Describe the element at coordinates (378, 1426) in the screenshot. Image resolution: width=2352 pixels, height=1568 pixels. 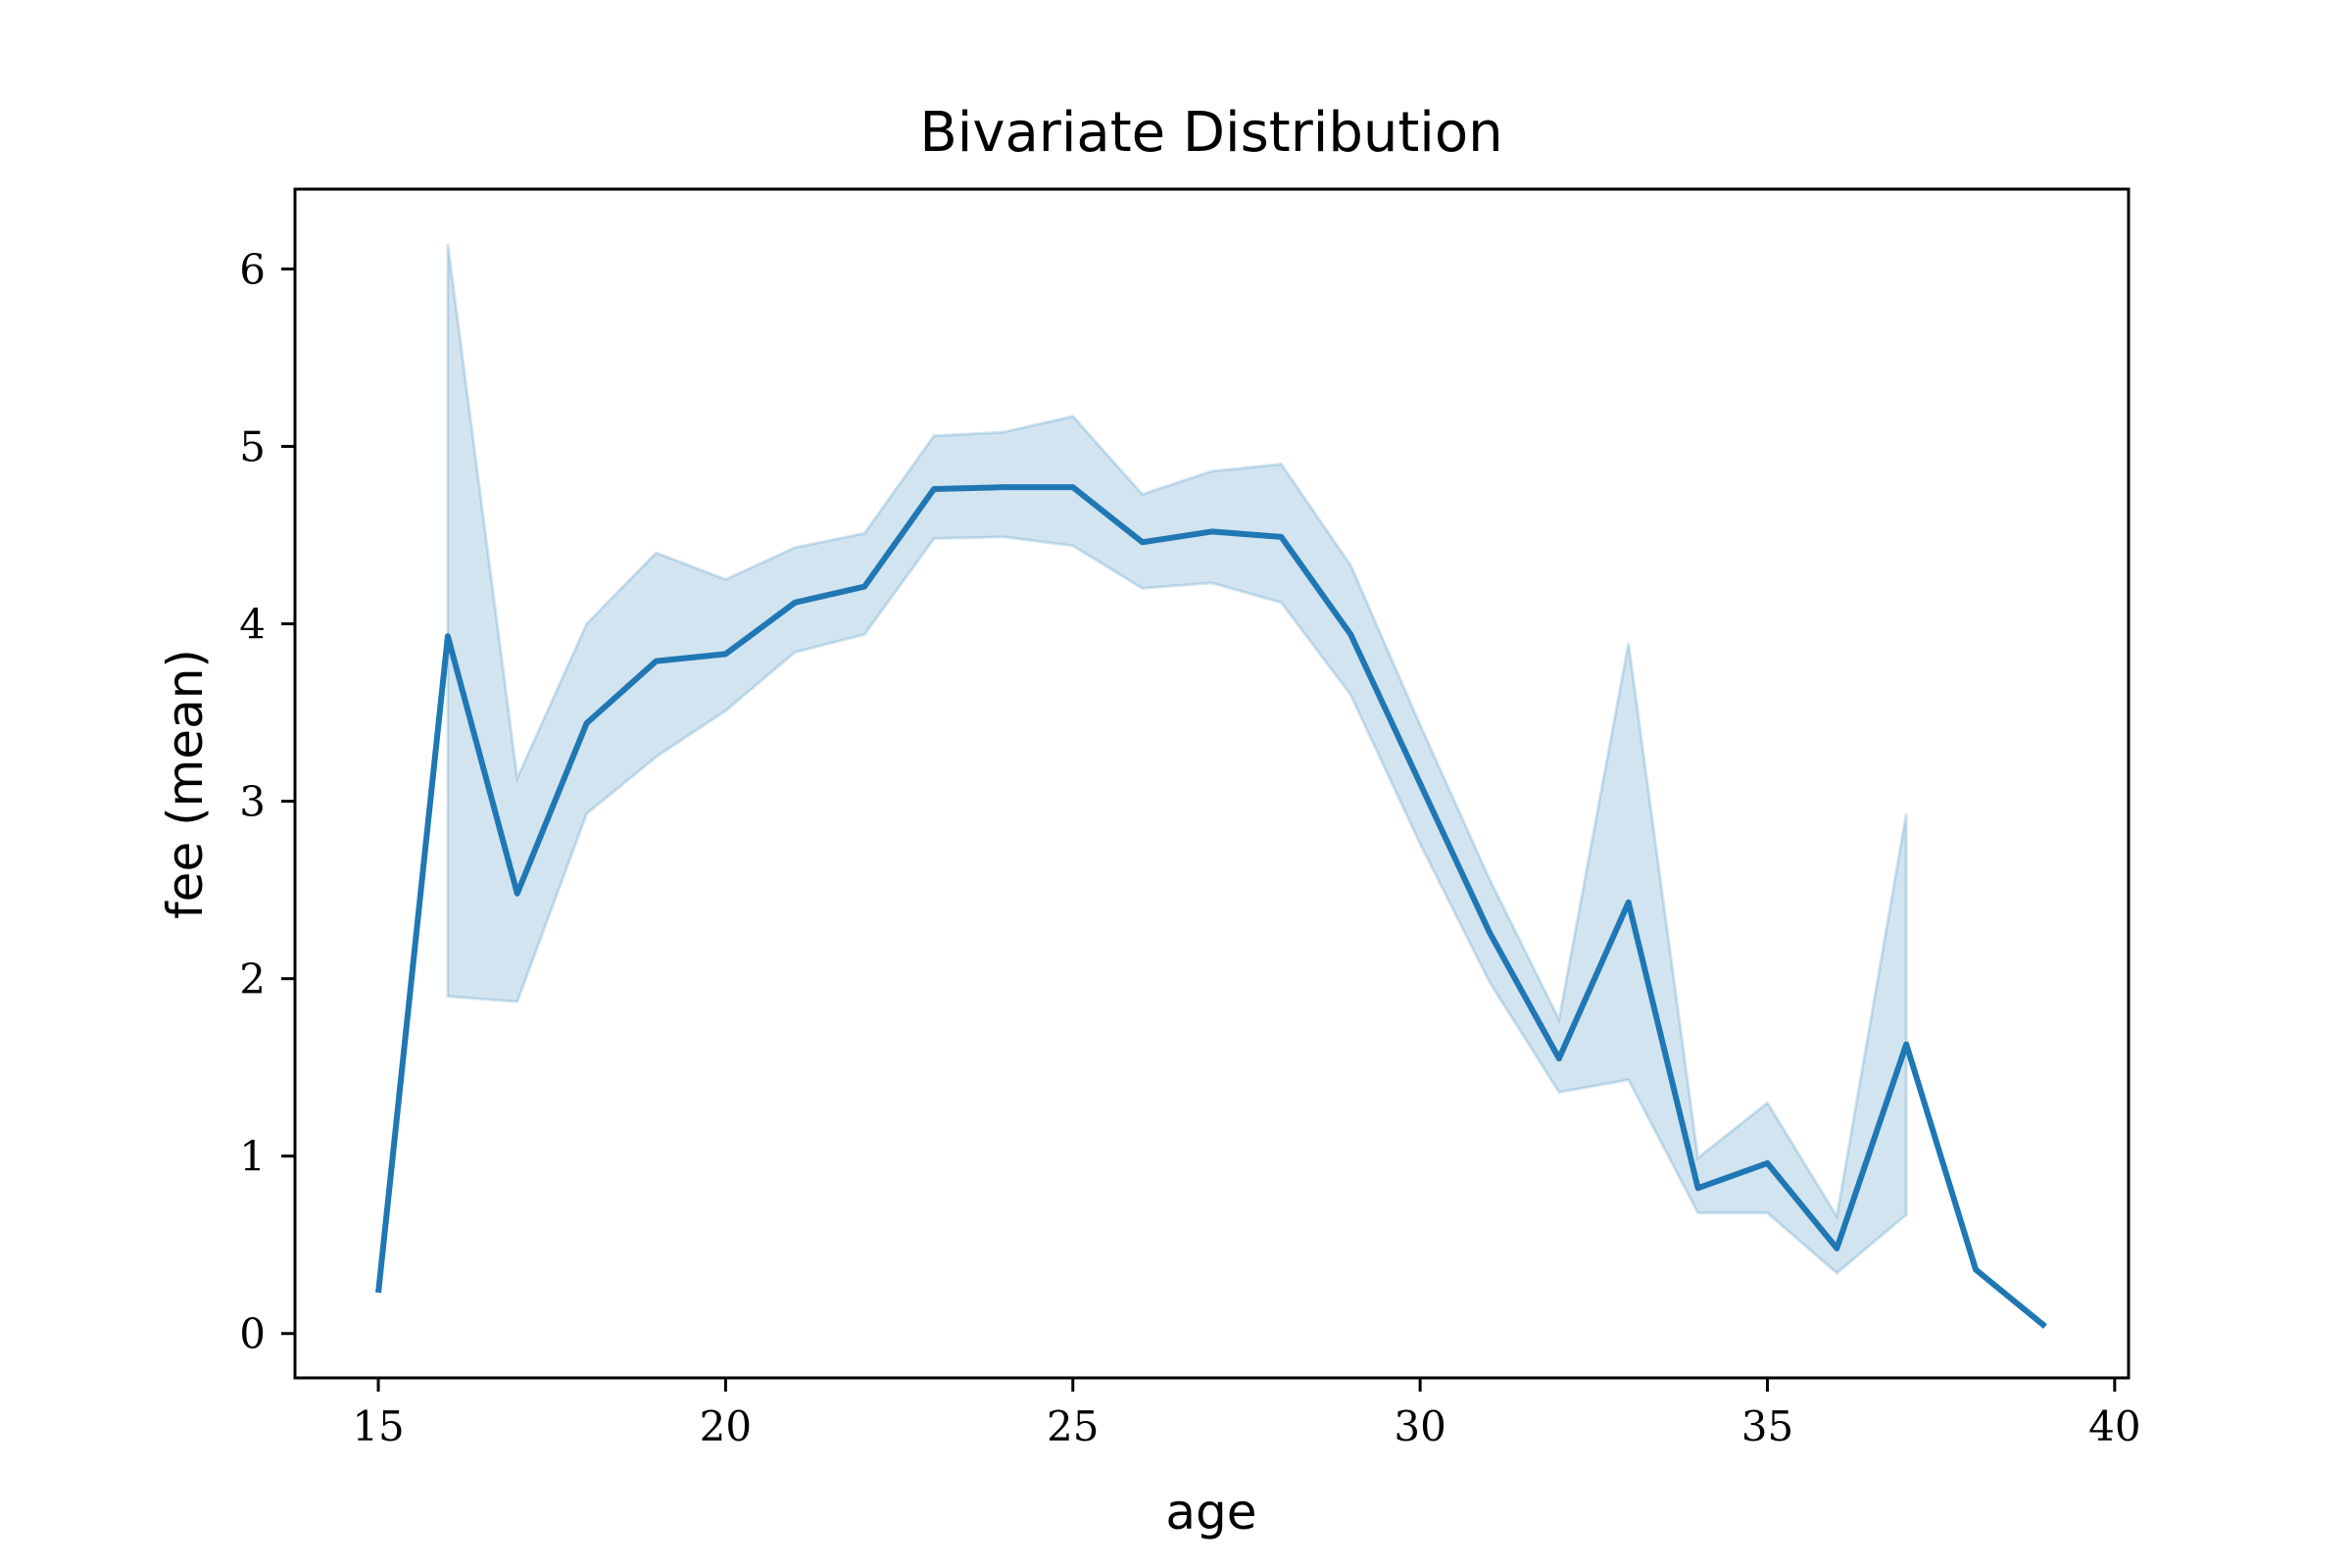
I see `x-tick-label: 15` at that location.